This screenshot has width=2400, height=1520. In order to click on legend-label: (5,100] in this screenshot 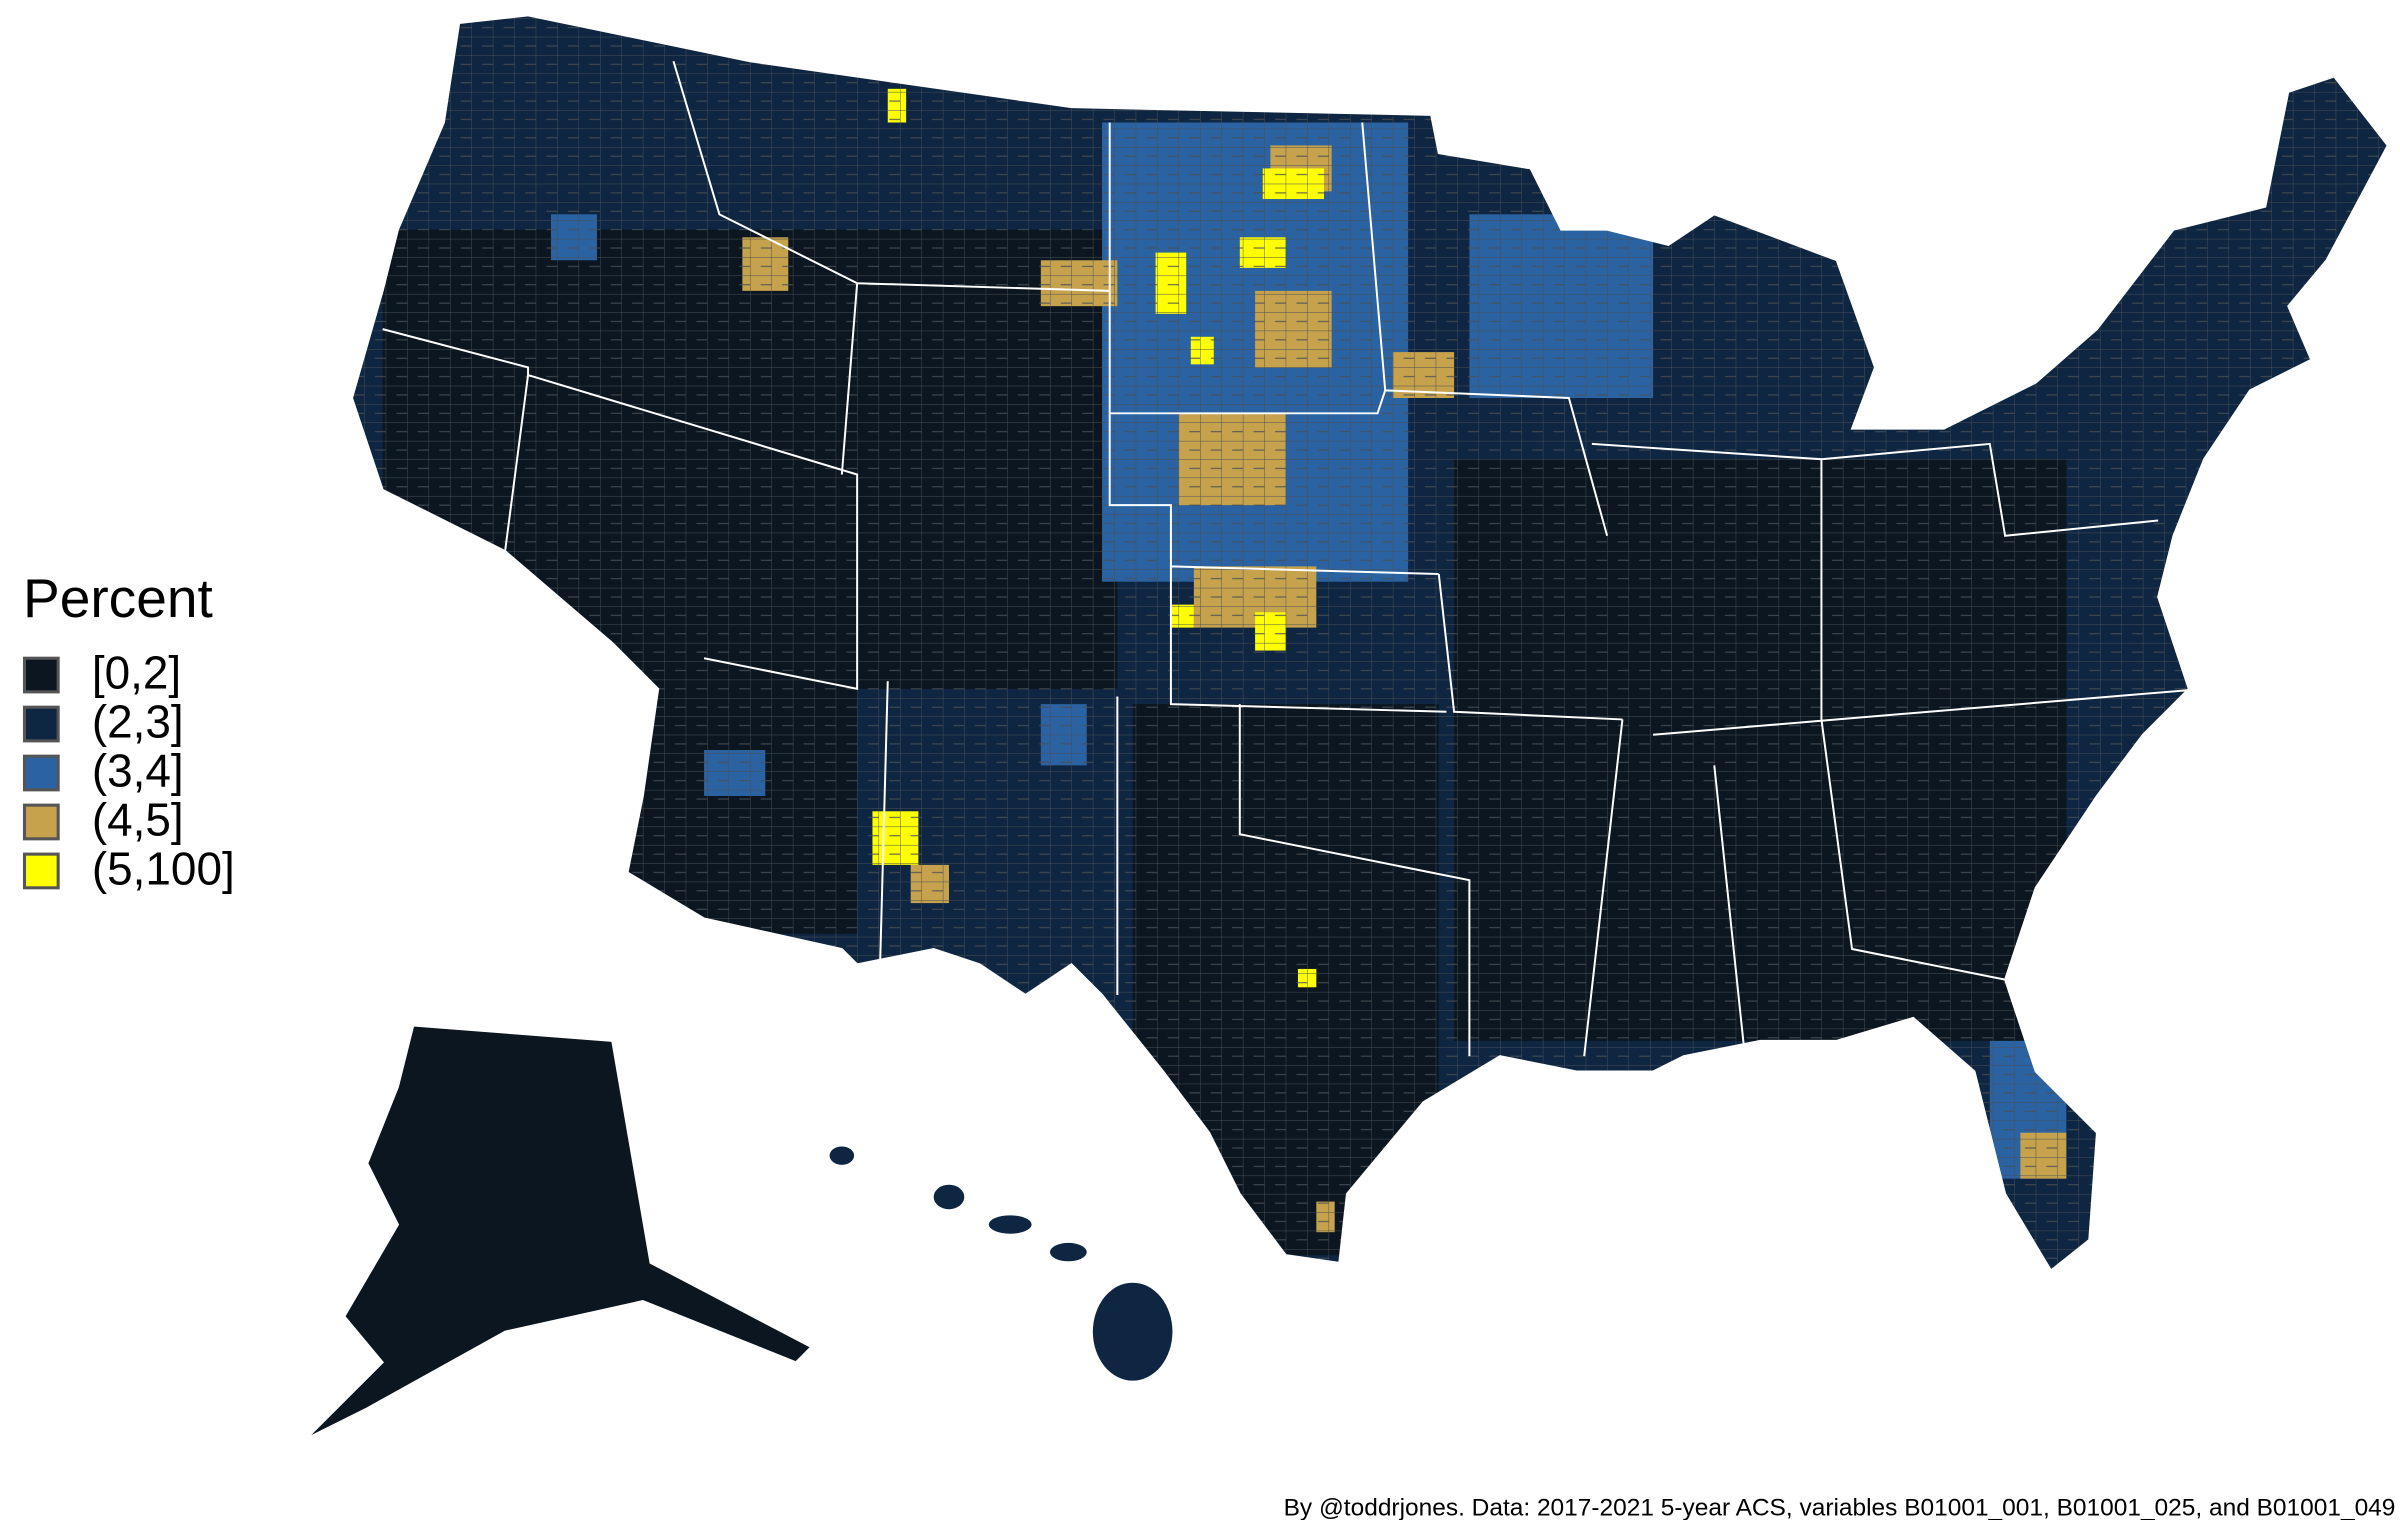, I will do `click(163, 869)`.